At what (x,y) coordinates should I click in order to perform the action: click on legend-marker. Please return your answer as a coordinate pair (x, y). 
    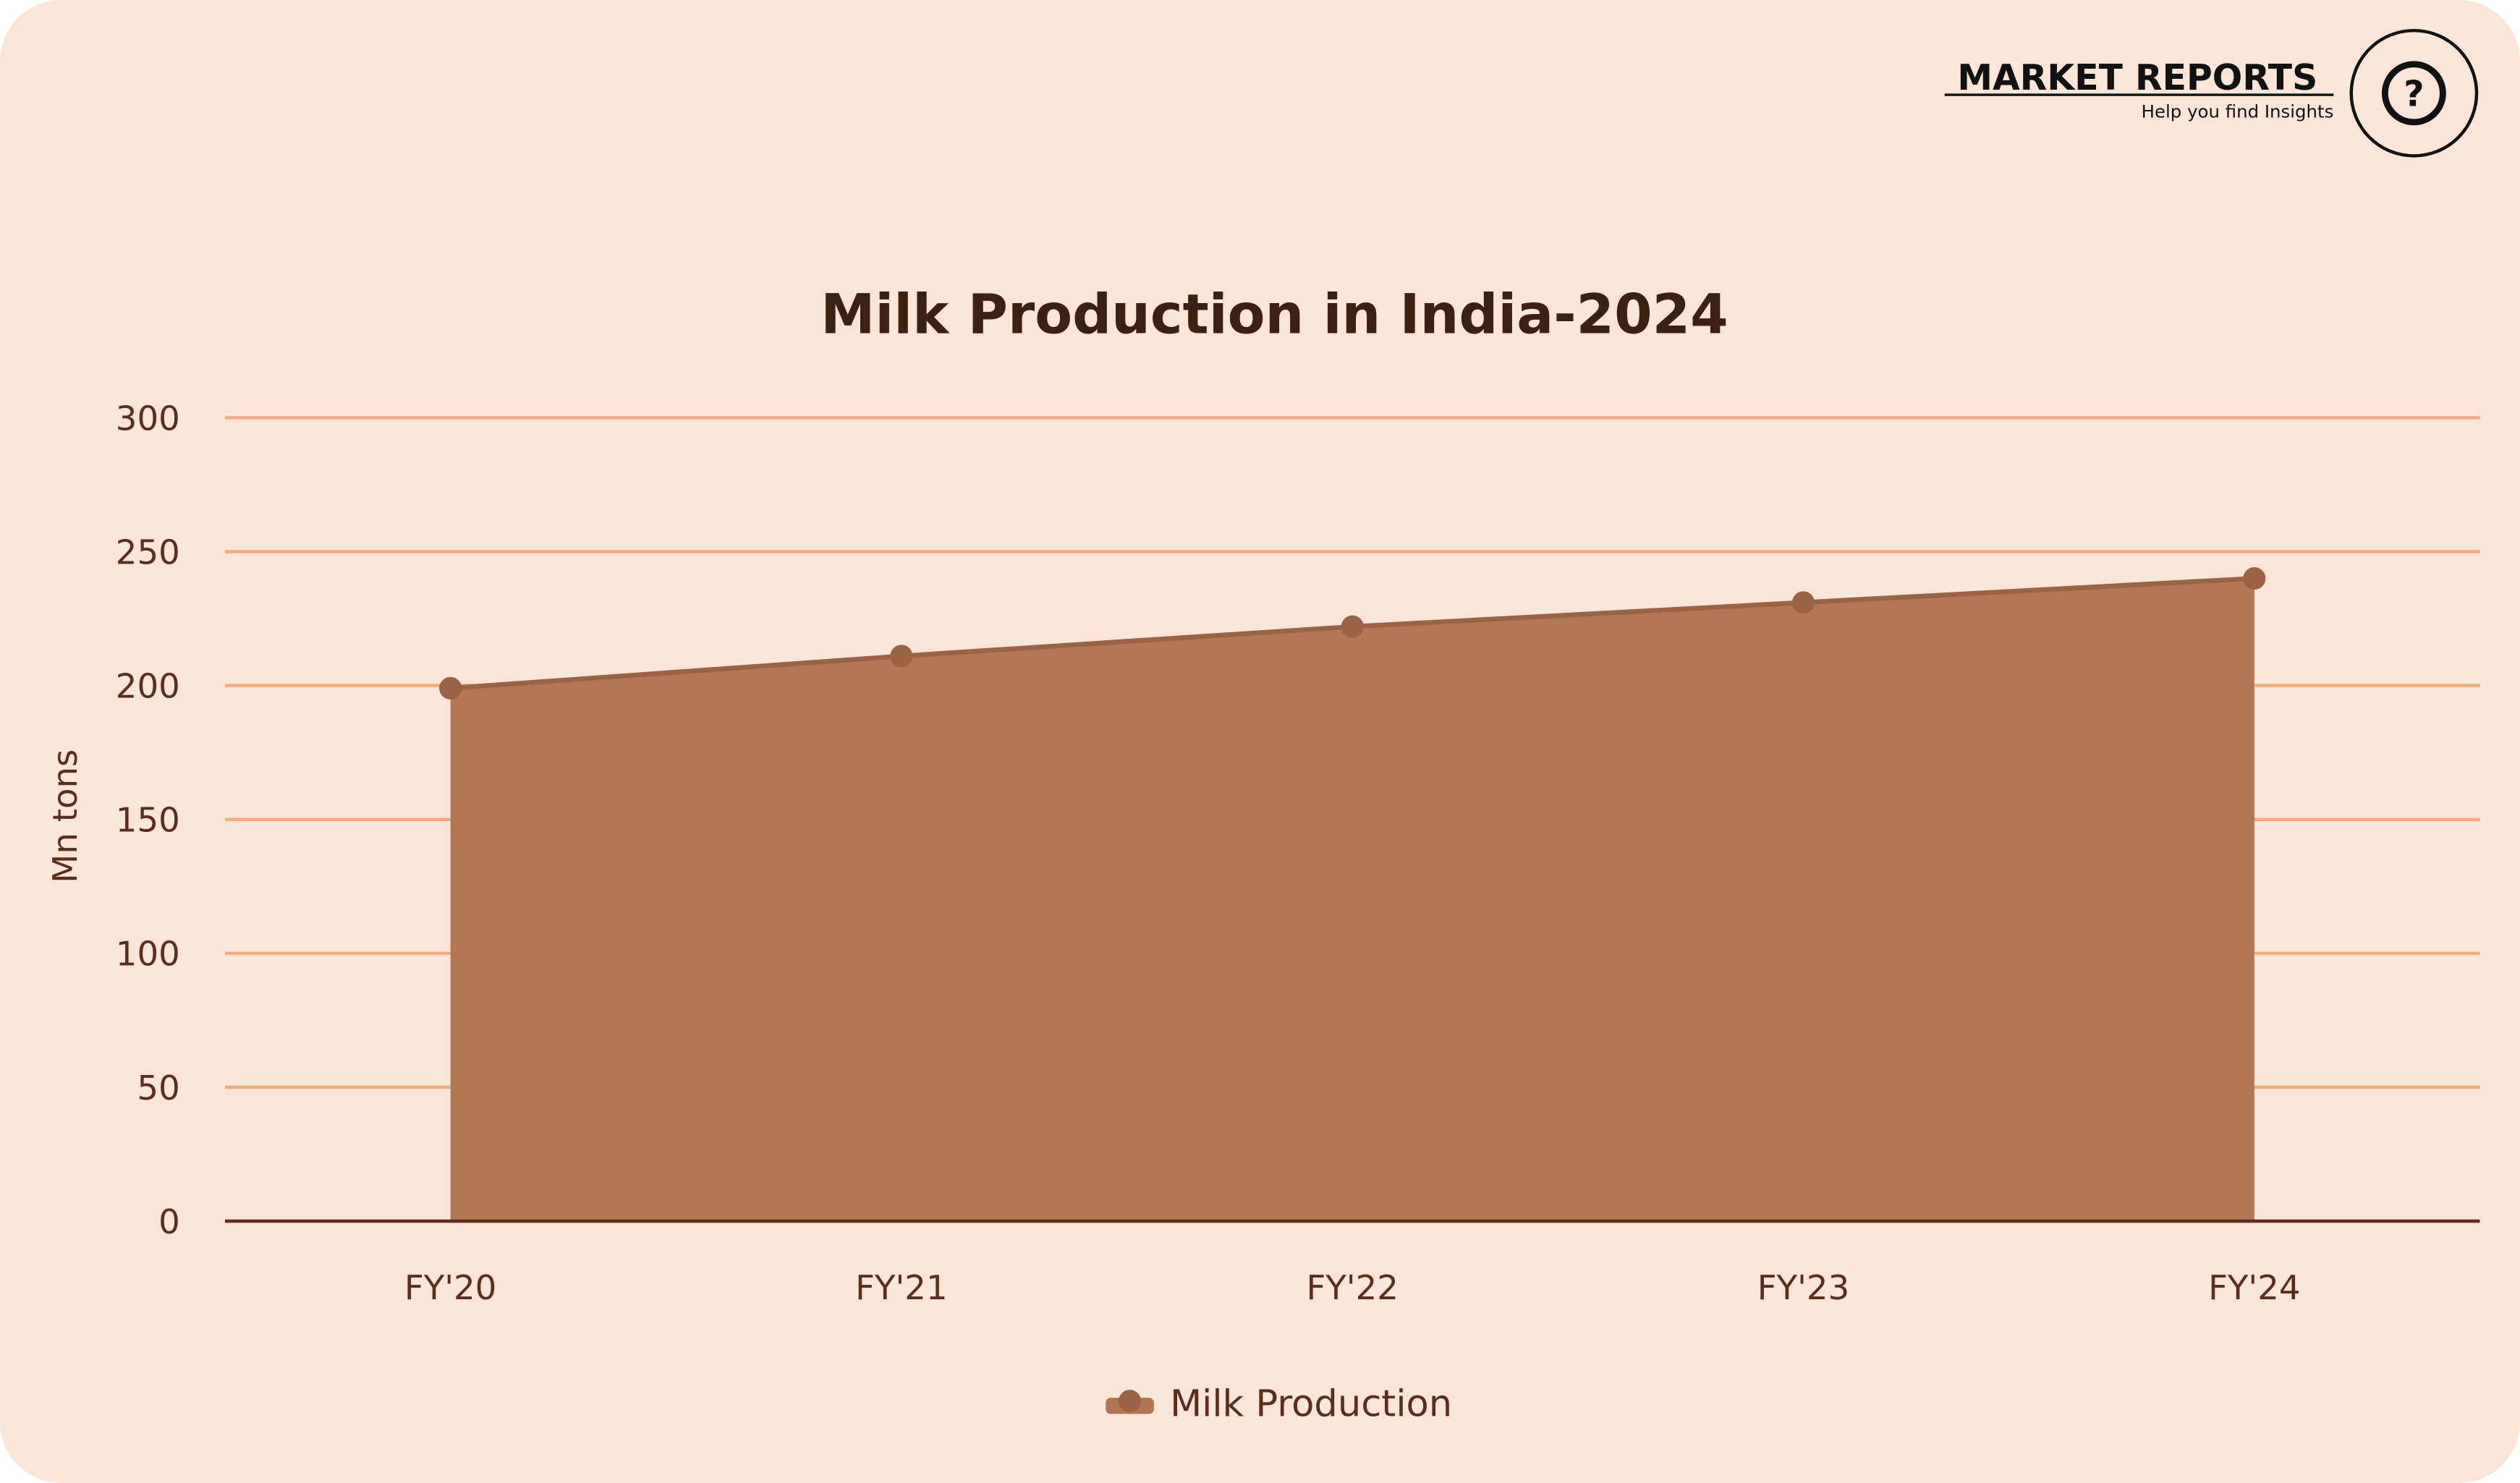
    Looking at the image, I should click on (1130, 1401).